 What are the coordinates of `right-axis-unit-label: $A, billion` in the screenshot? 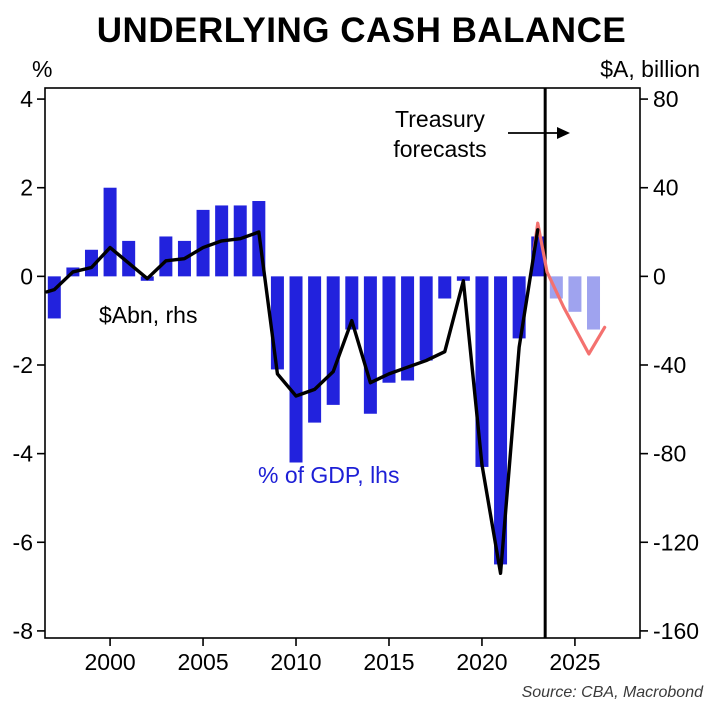 It's located at (650, 69).